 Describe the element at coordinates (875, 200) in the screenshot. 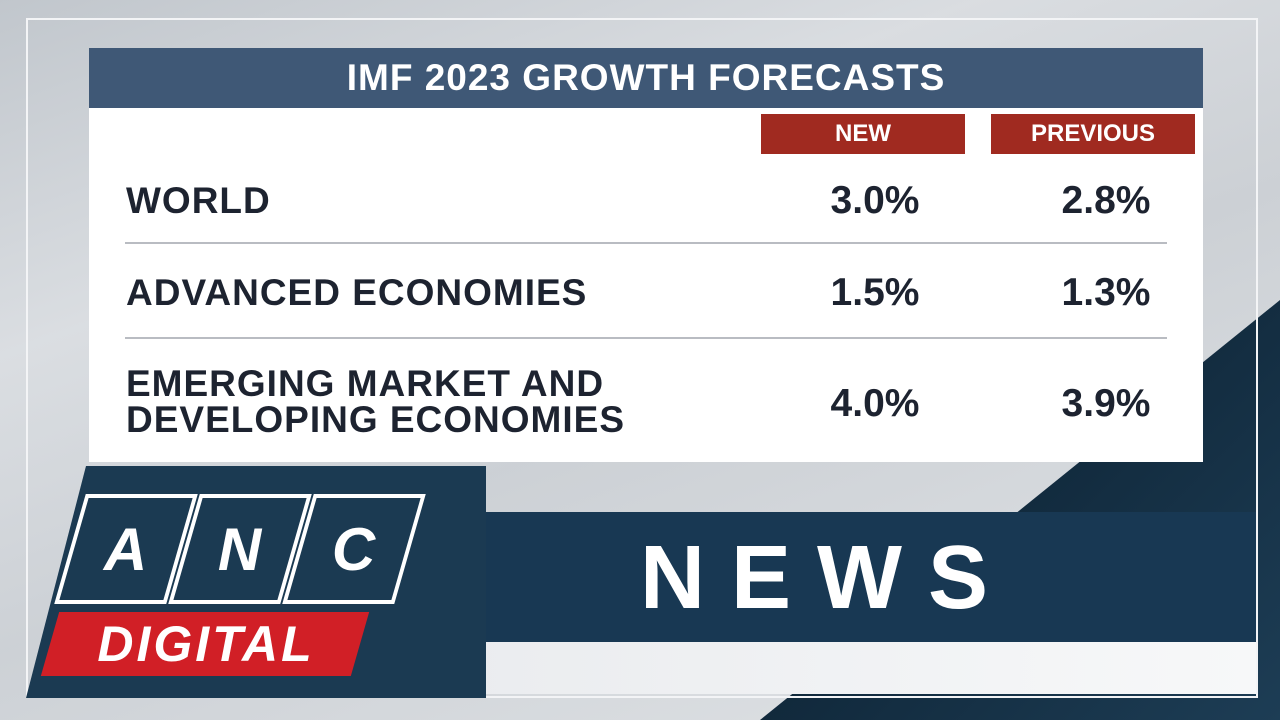

I see `row-world-new-value: 3.0%` at that location.